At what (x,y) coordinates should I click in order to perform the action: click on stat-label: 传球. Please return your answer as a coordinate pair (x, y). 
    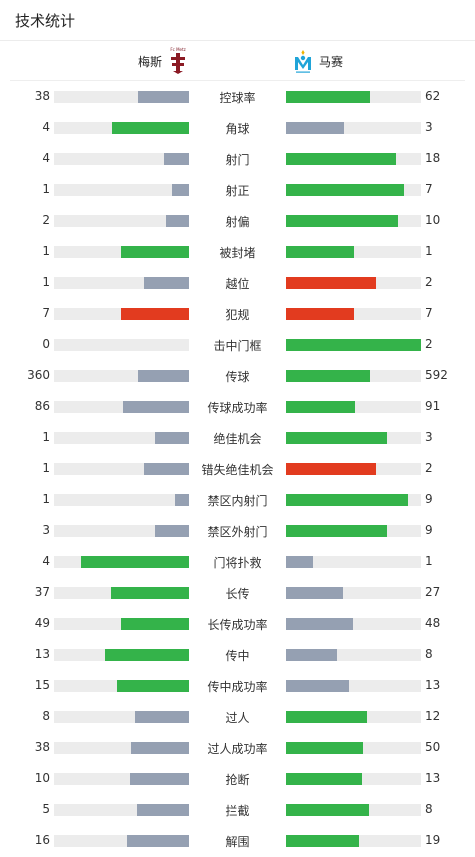
    Looking at the image, I should click on (237, 377).